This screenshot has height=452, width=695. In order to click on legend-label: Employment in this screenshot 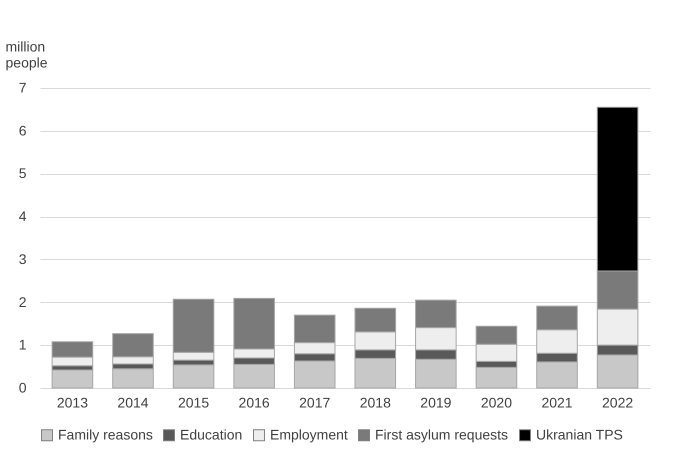, I will do `click(309, 434)`.